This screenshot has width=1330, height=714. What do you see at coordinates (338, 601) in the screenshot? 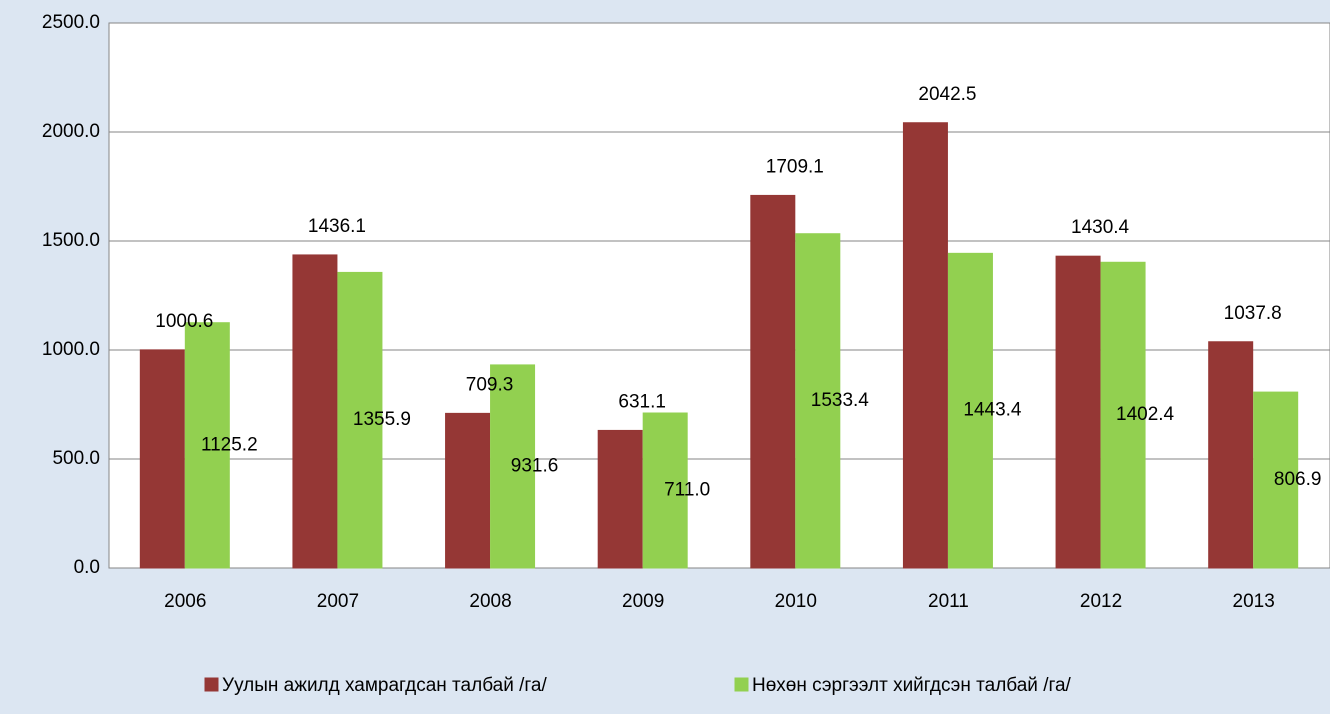
I see `x-tick-label: 2007` at bounding box center [338, 601].